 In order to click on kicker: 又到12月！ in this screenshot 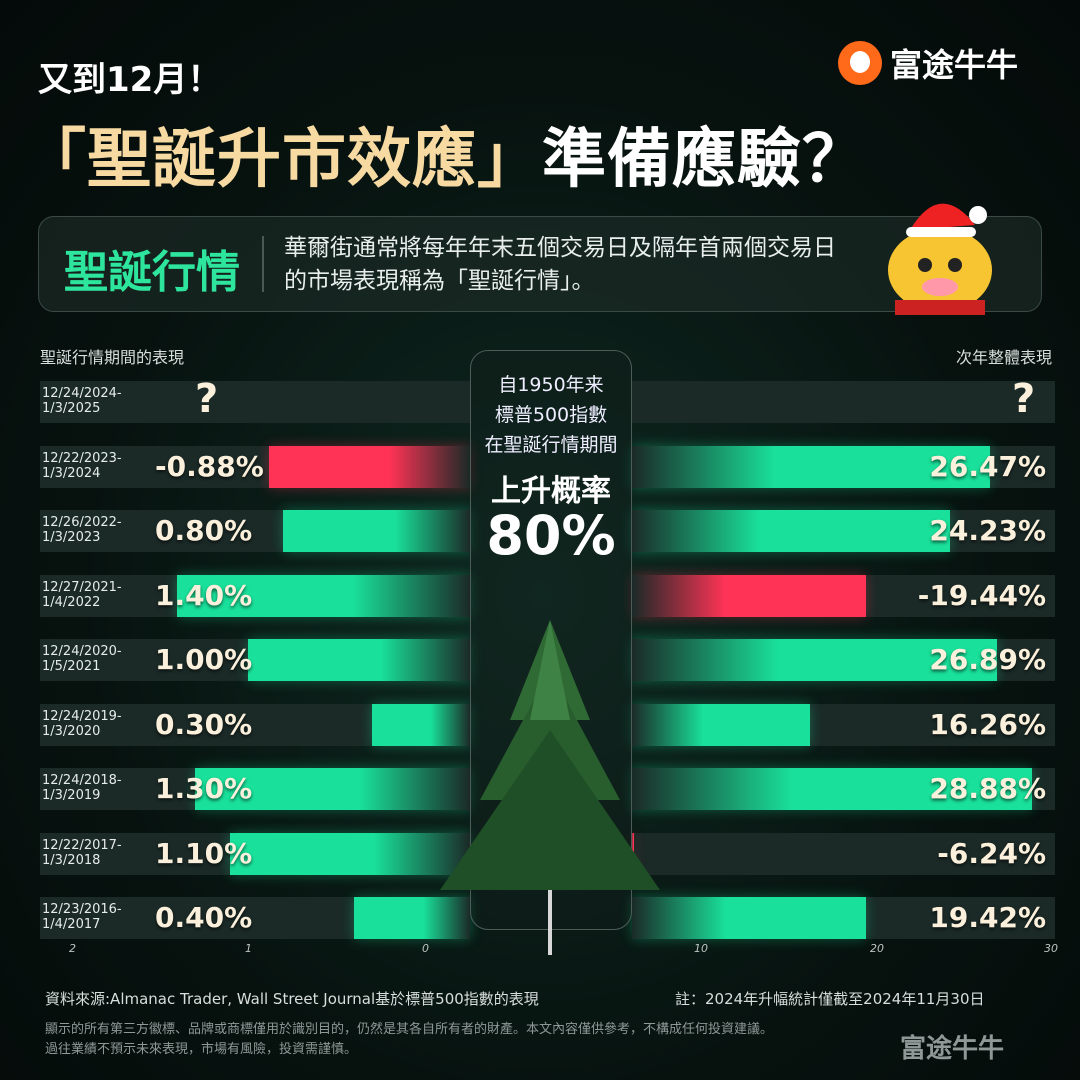, I will do `click(130, 80)`.